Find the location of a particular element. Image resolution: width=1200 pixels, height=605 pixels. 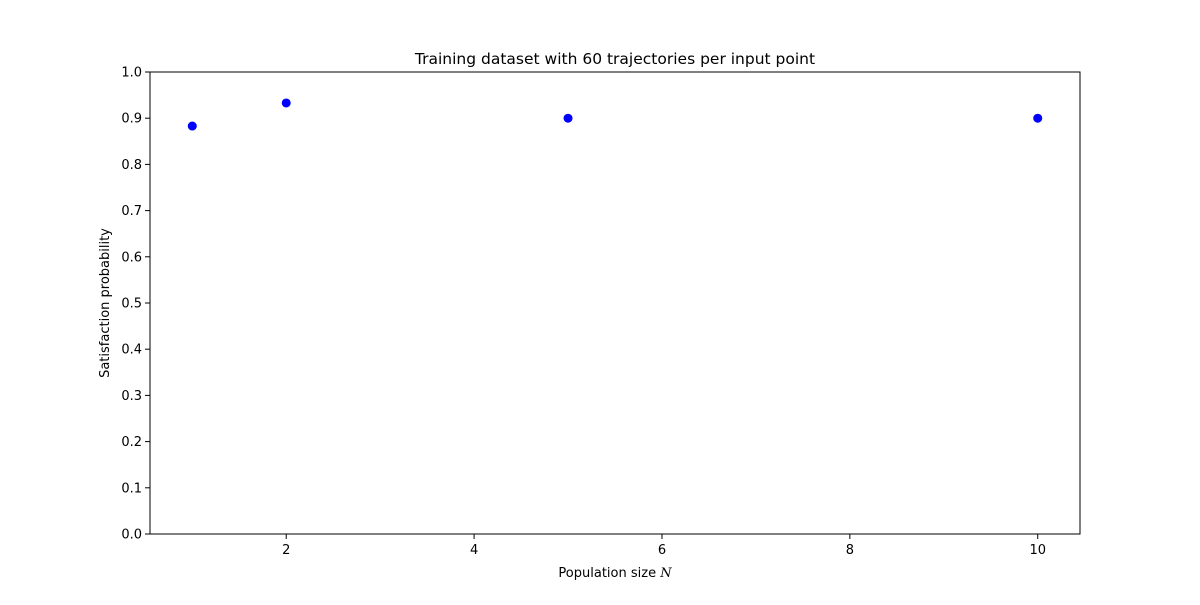

x-axis-label-text: Population size is located at coordinates (607, 573).